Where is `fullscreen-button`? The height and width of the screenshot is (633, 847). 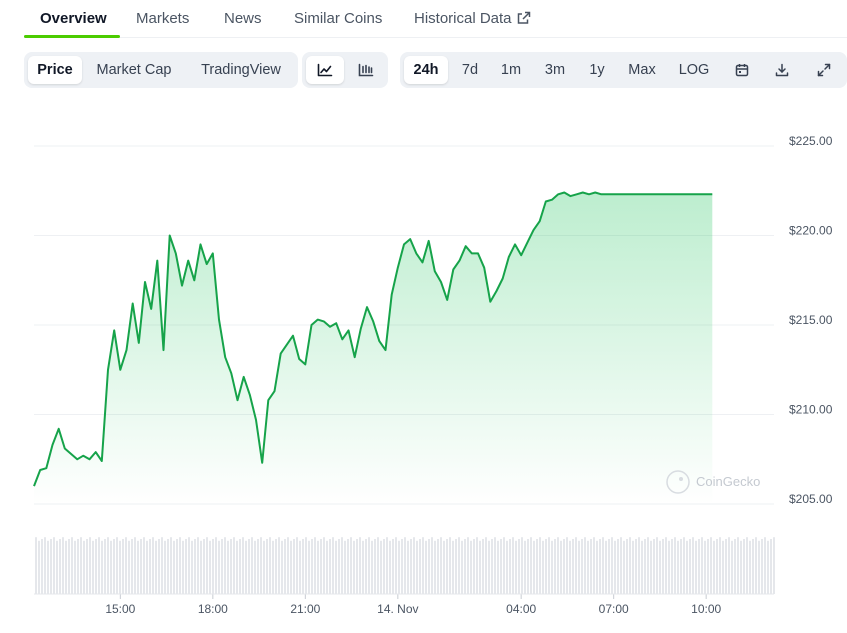 fullscreen-button is located at coordinates (824, 70).